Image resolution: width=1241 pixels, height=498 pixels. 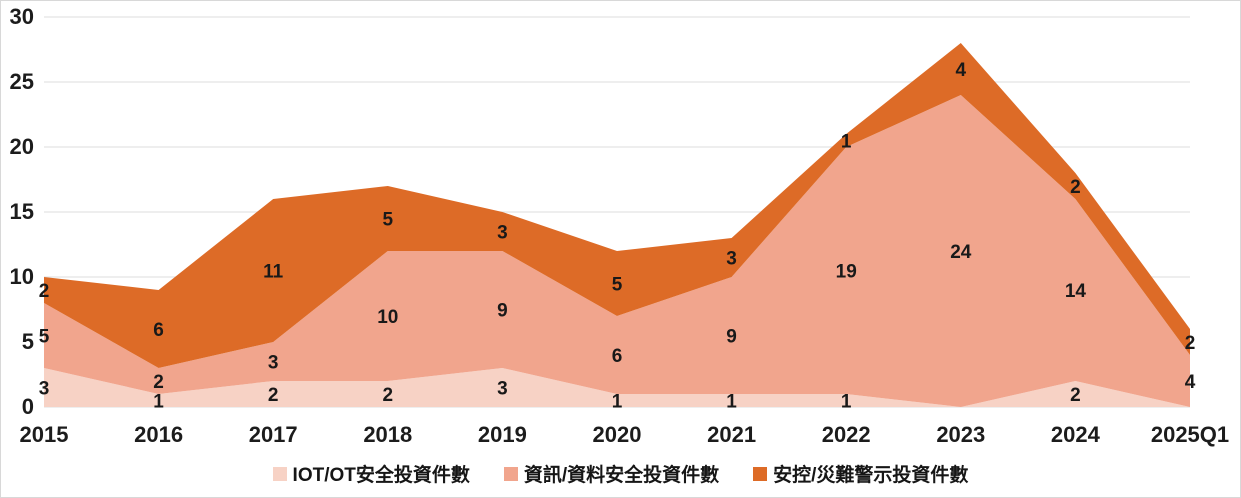 I want to click on x-category-label-2021: 2021, so click(x=732, y=434).